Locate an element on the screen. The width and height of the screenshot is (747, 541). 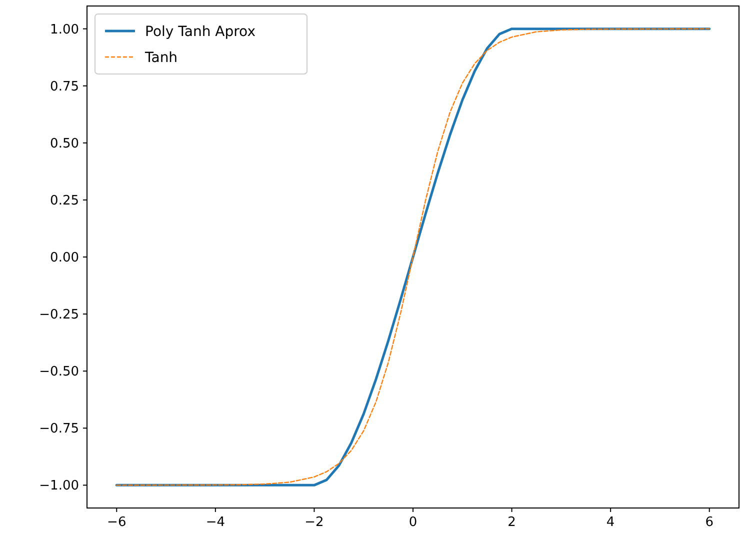
x-tick-label: −2 is located at coordinates (314, 522).